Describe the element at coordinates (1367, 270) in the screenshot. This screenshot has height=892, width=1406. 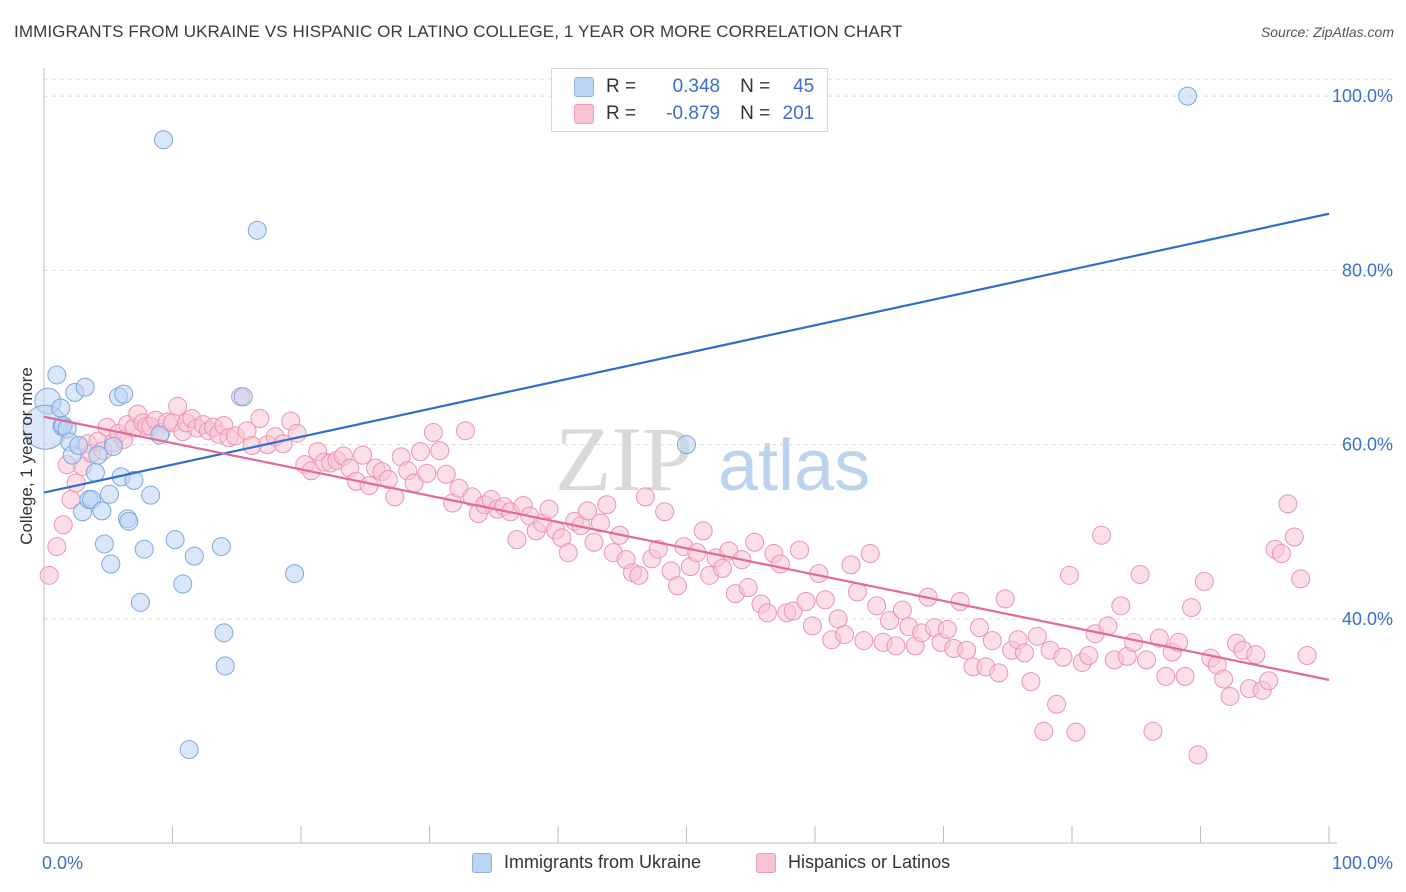
I see `y-tick-label: 80.0%` at that location.